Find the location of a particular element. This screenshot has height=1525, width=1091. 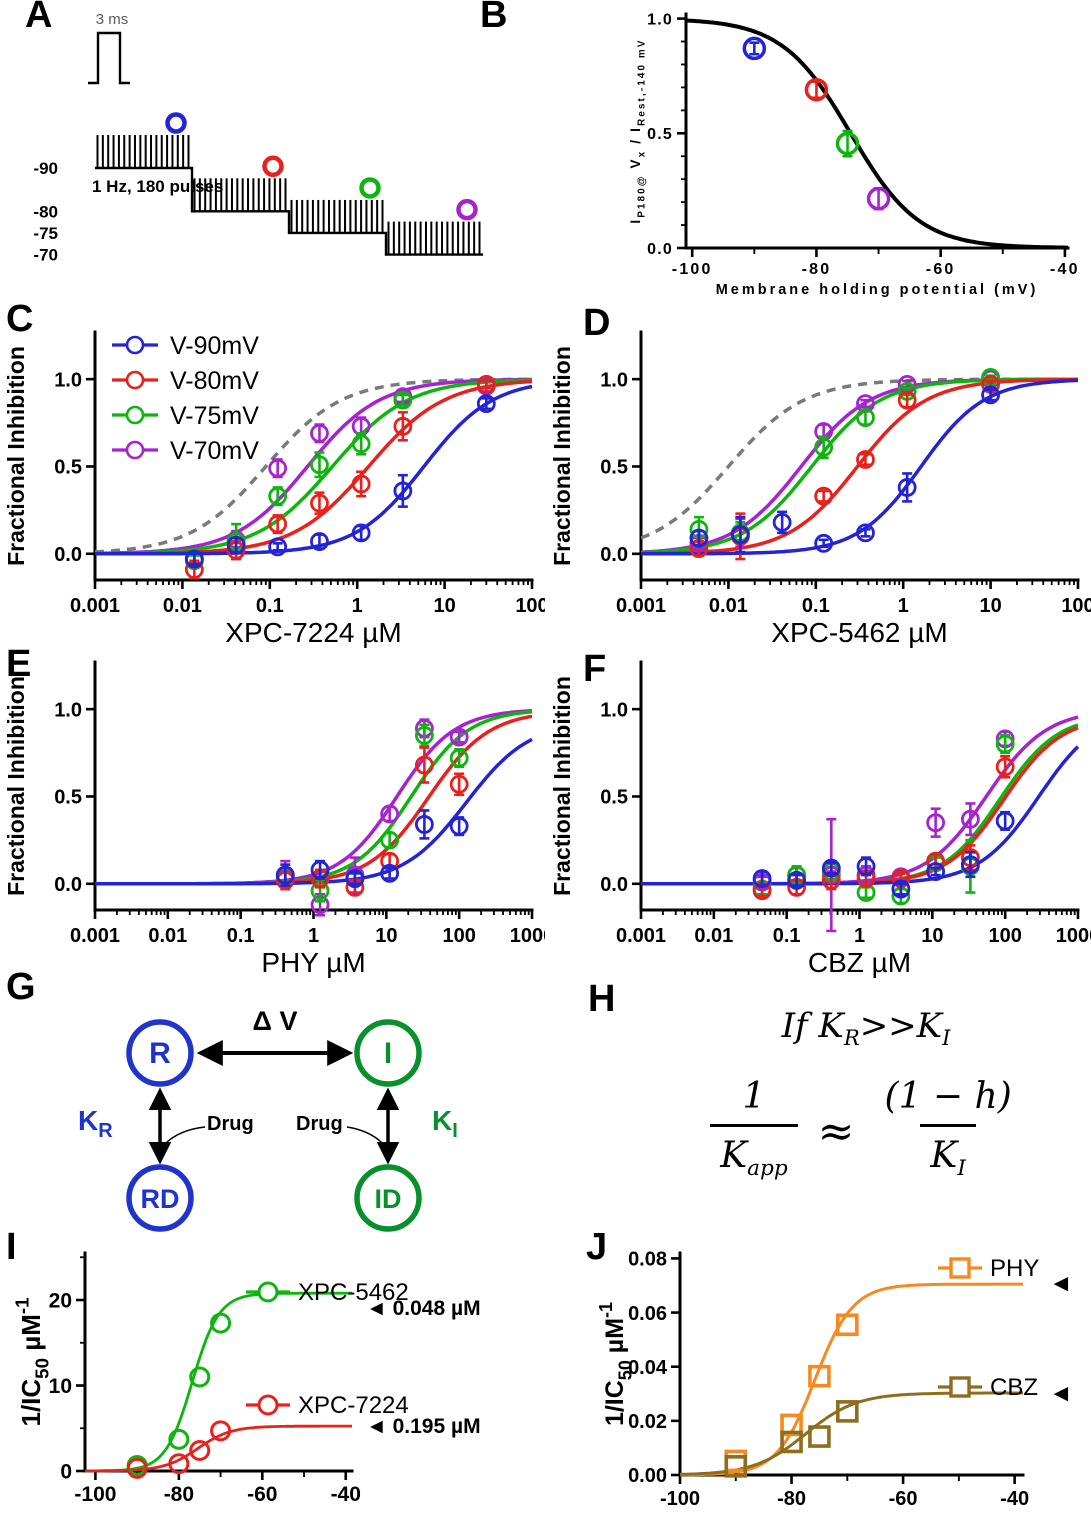

curve-V-75mV is located at coordinates (313, 467).